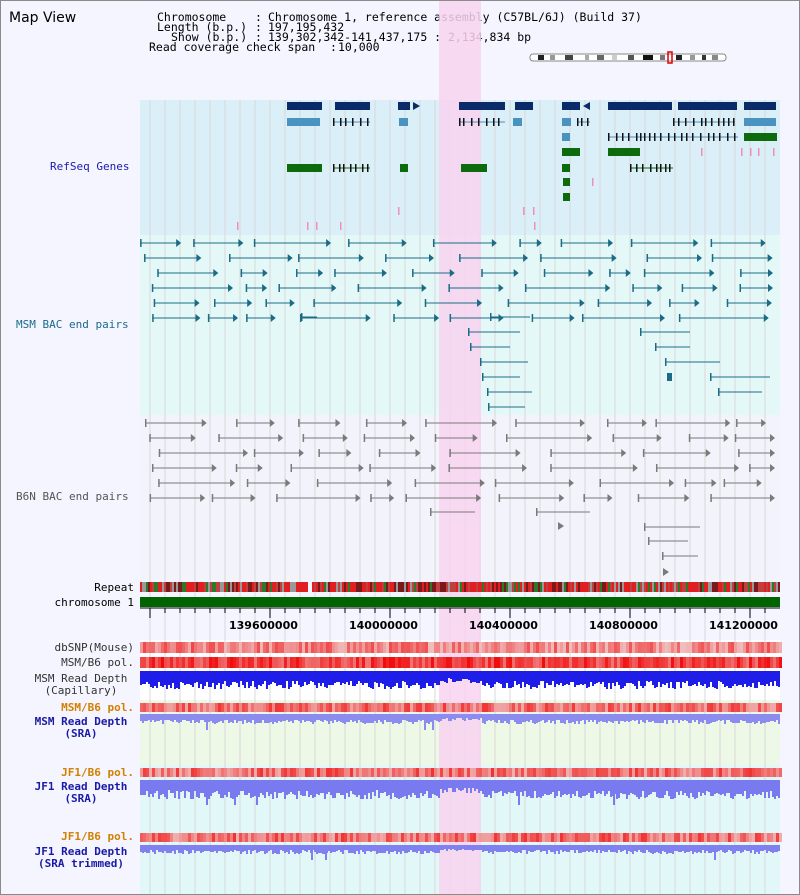 The width and height of the screenshot is (800, 895). I want to click on b6n-bac-label: B6N BAC end pairs, so click(72, 496).